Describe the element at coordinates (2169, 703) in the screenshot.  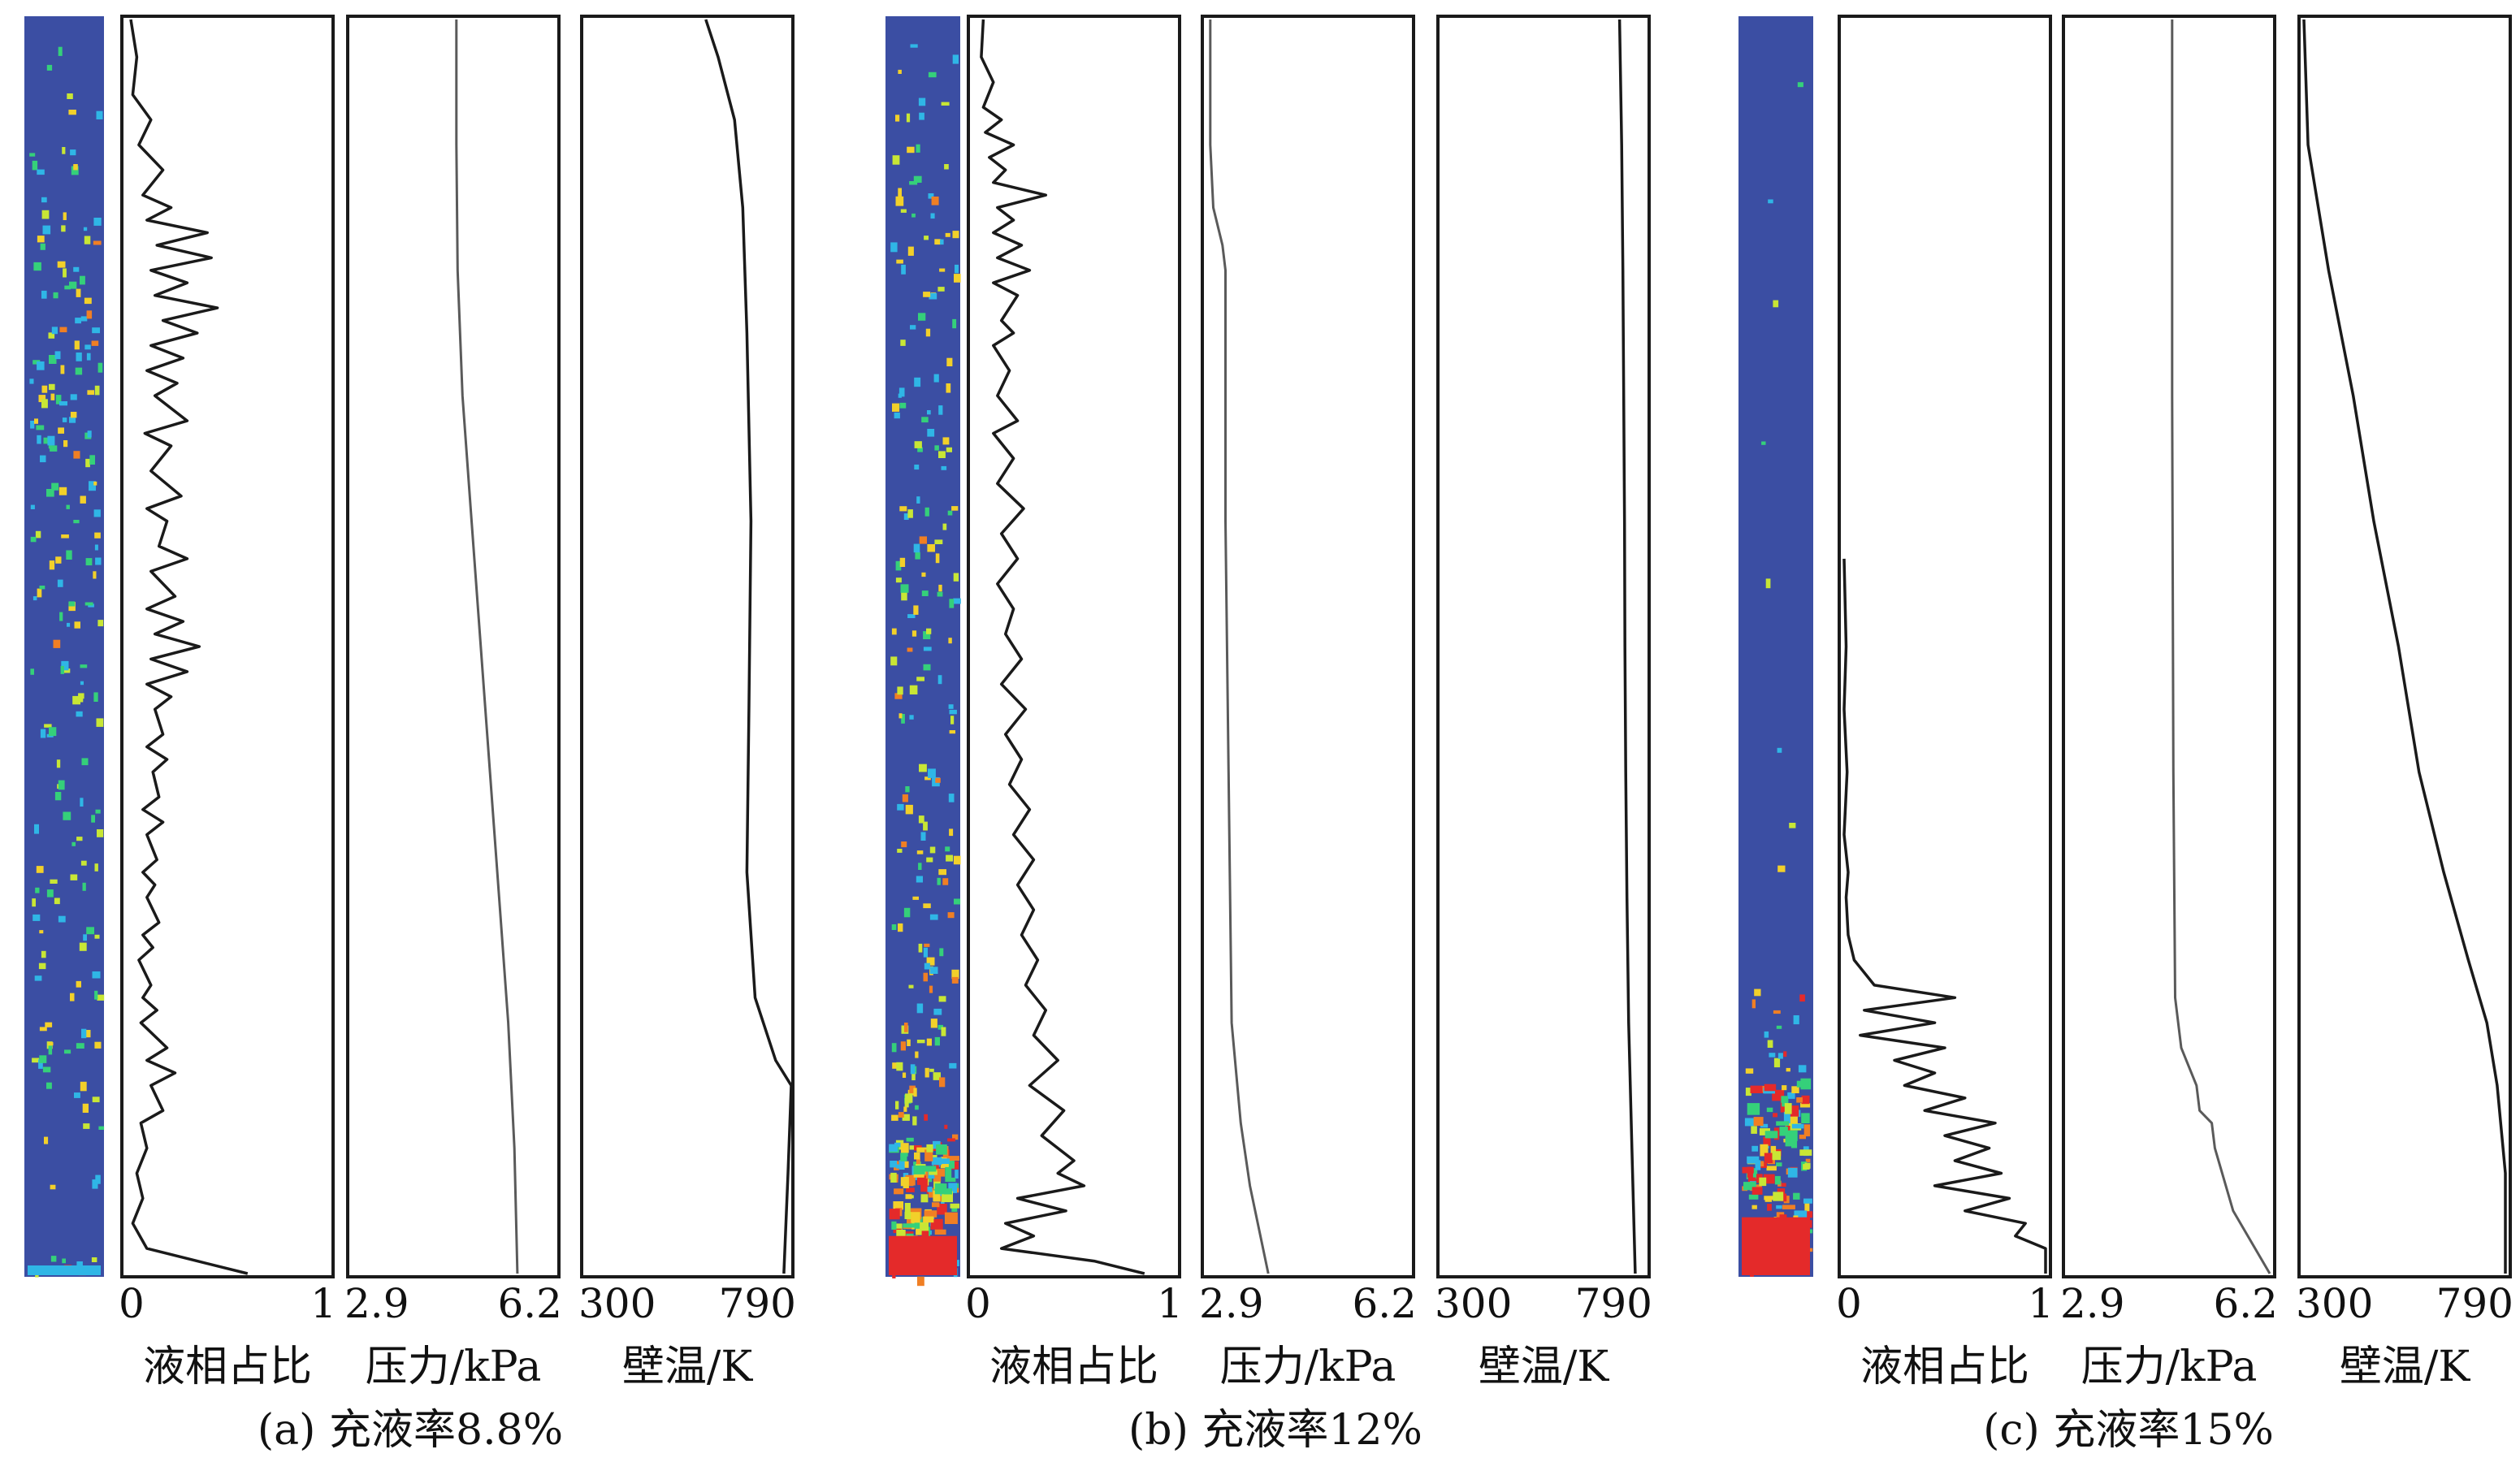
I see `panel-pressure: 2.9 6.2 压力/kPa` at that location.